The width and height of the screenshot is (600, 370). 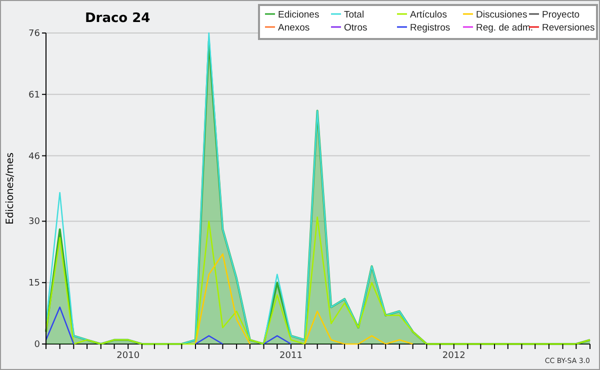 What do you see at coordinates (34, 34) in the screenshot?
I see `y-tick-label: 76` at bounding box center [34, 34].